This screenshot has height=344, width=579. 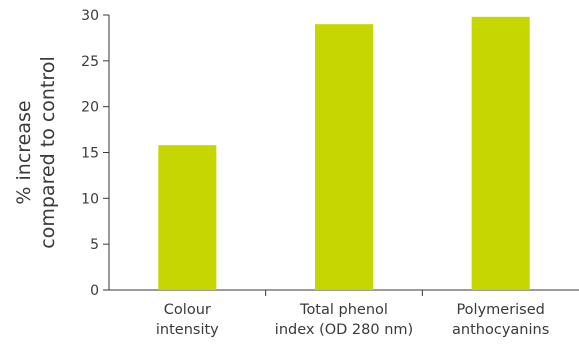 What do you see at coordinates (344, 320) in the screenshot?
I see `x-category-label: Total phenol index (OD 280 nm)` at bounding box center [344, 320].